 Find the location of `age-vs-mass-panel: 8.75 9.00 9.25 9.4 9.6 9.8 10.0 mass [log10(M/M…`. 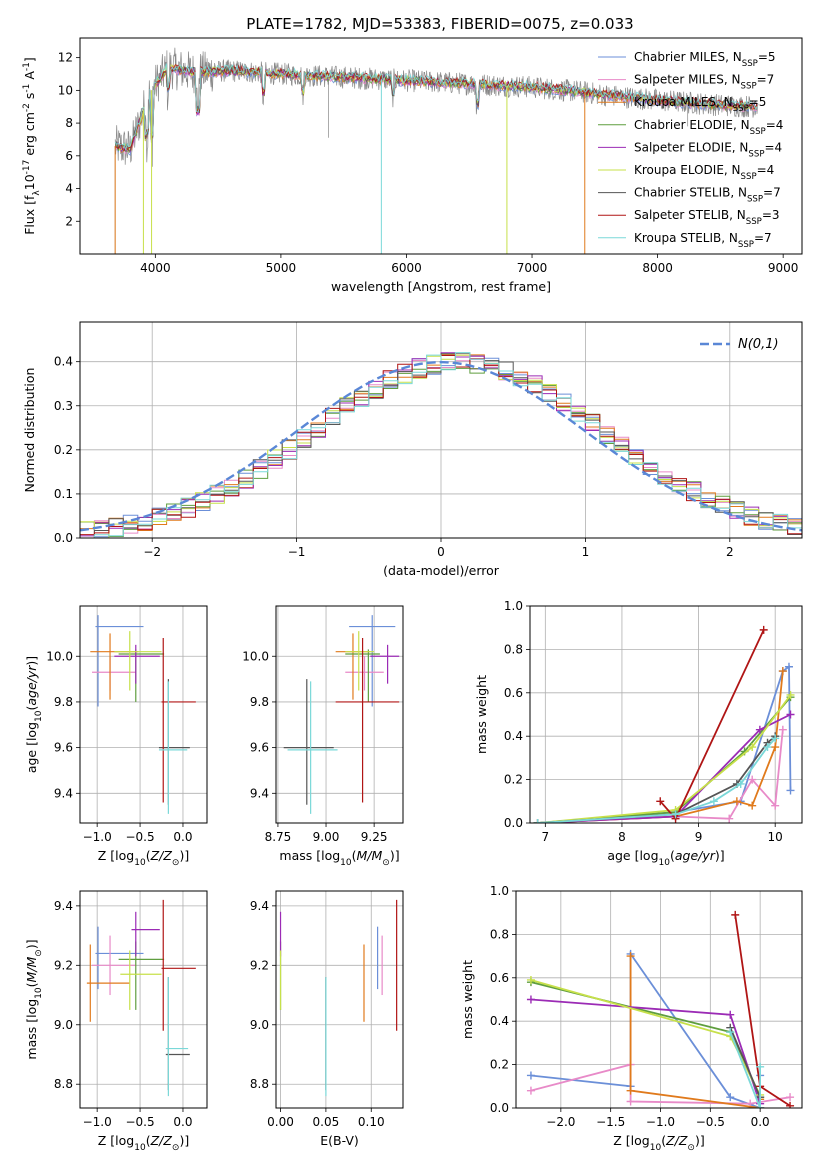

age-vs-mass-panel: 8.75 9.00 9.25 9.4 9.6 9.8 10.0 mass [log10(M/M… is located at coordinates (323, 736).